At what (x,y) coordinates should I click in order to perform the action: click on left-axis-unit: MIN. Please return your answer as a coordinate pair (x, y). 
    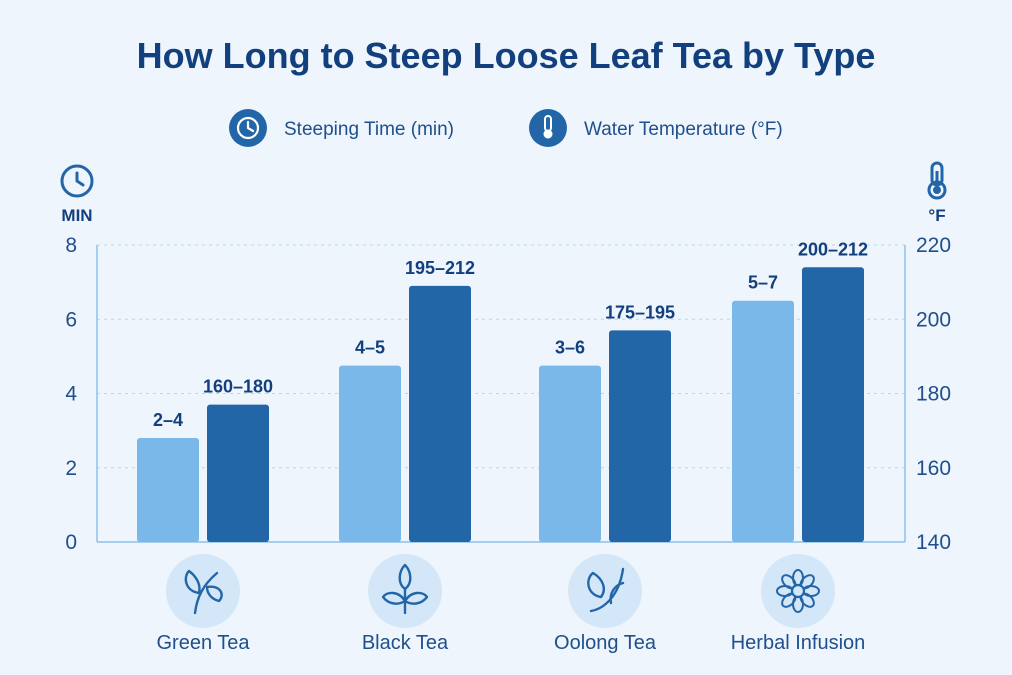
    Looking at the image, I should click on (76, 215).